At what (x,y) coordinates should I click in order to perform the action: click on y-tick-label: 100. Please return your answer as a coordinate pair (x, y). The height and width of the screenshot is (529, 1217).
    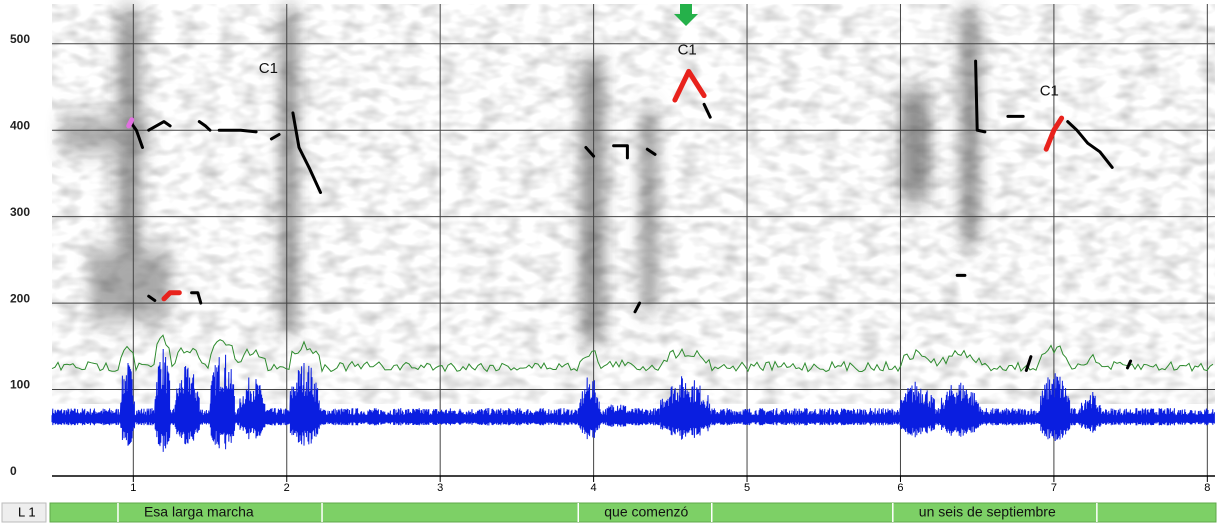
    Looking at the image, I should click on (20, 385).